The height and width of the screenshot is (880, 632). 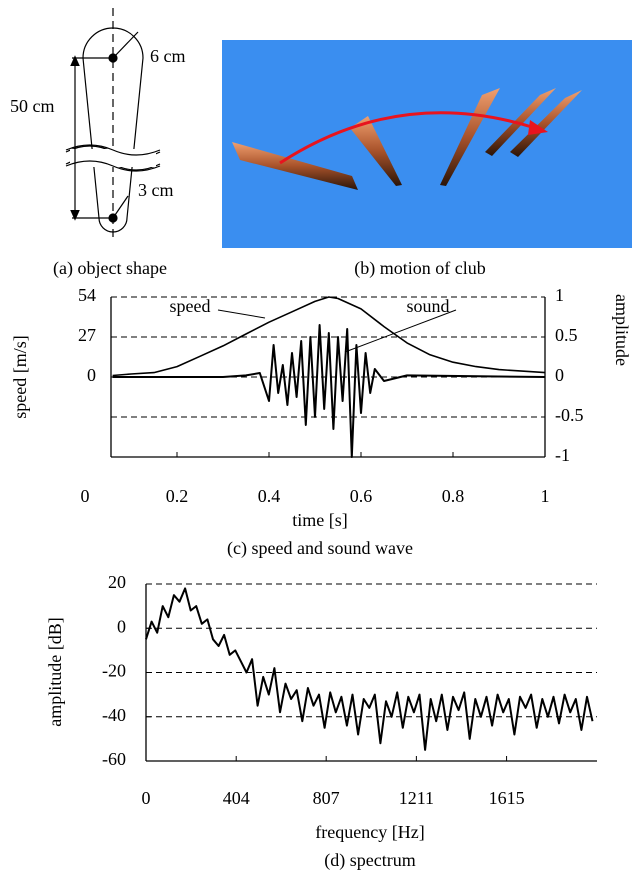 What do you see at coordinates (361, 496) in the screenshot?
I see `x-tick-label: 0.6` at bounding box center [361, 496].